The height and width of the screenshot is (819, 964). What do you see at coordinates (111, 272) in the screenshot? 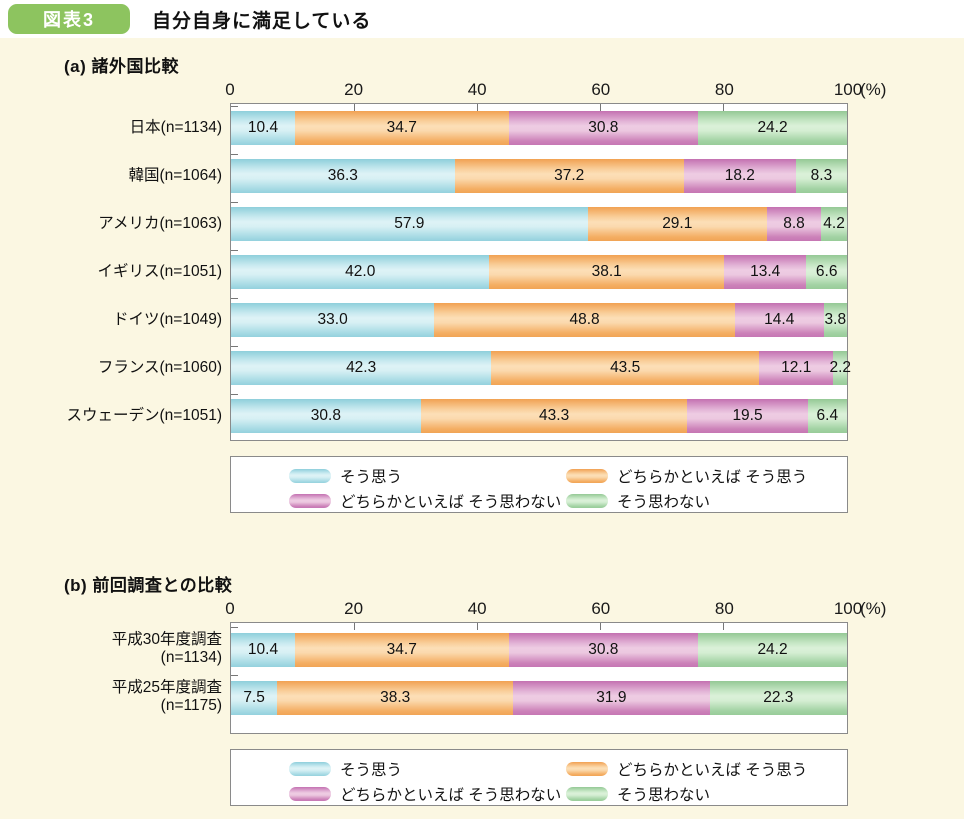
I see `row-label: イギリス(n=1051)` at bounding box center [111, 272].